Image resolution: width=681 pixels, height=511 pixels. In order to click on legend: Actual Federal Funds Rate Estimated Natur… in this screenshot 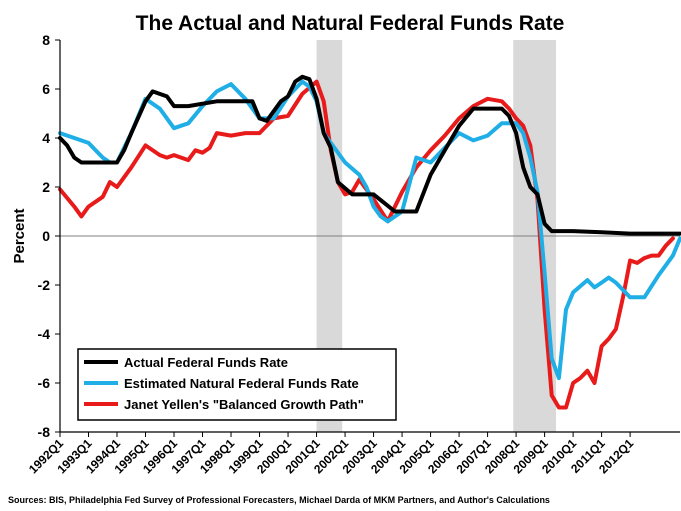, I will do `click(237, 384)`.